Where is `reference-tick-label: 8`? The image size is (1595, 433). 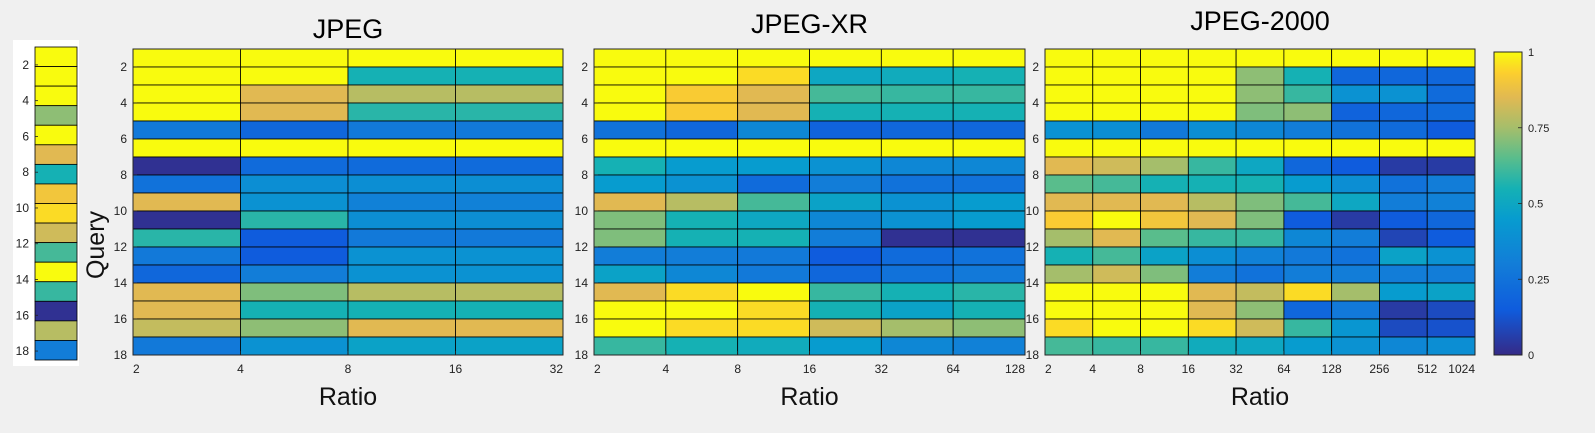
reference-tick-label: 8 is located at coordinates (25, 172).